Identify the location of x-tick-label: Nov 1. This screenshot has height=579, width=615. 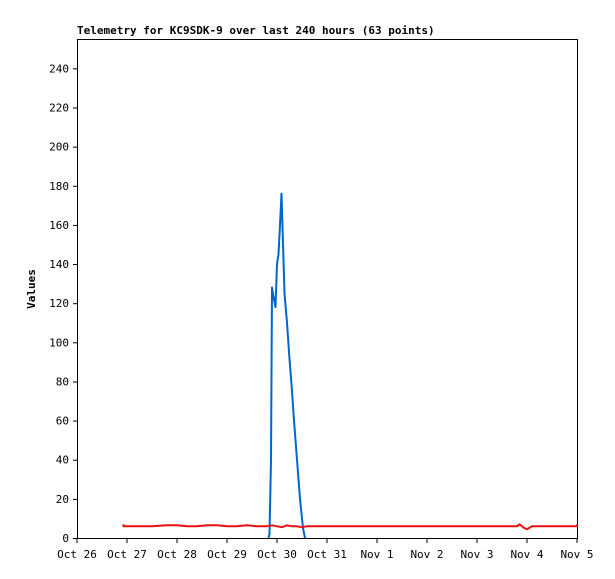
(376, 554).